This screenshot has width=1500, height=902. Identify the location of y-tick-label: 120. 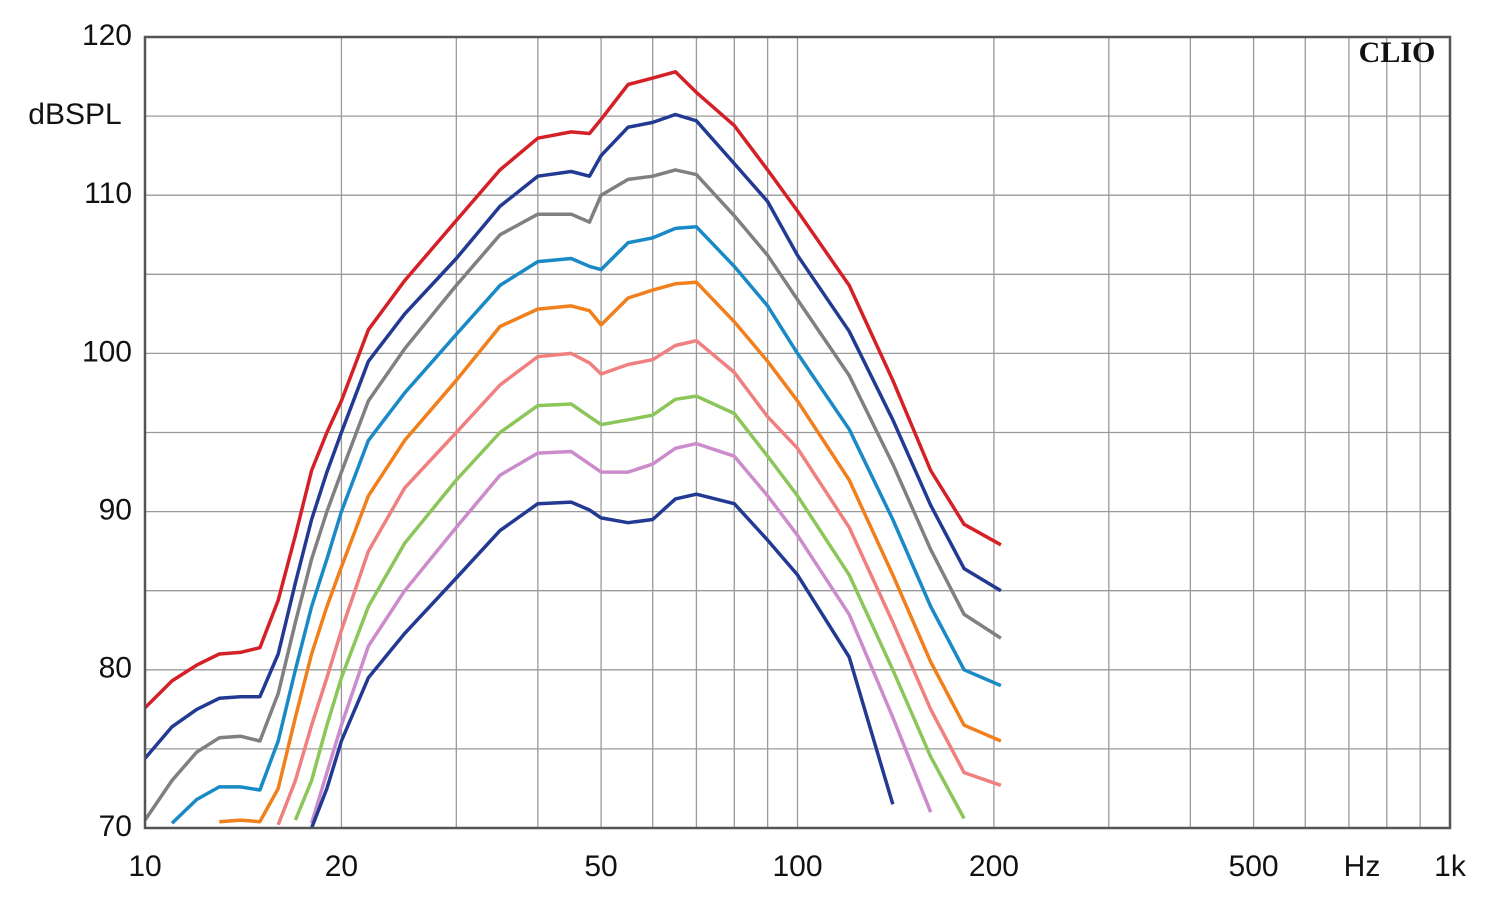
(107, 35).